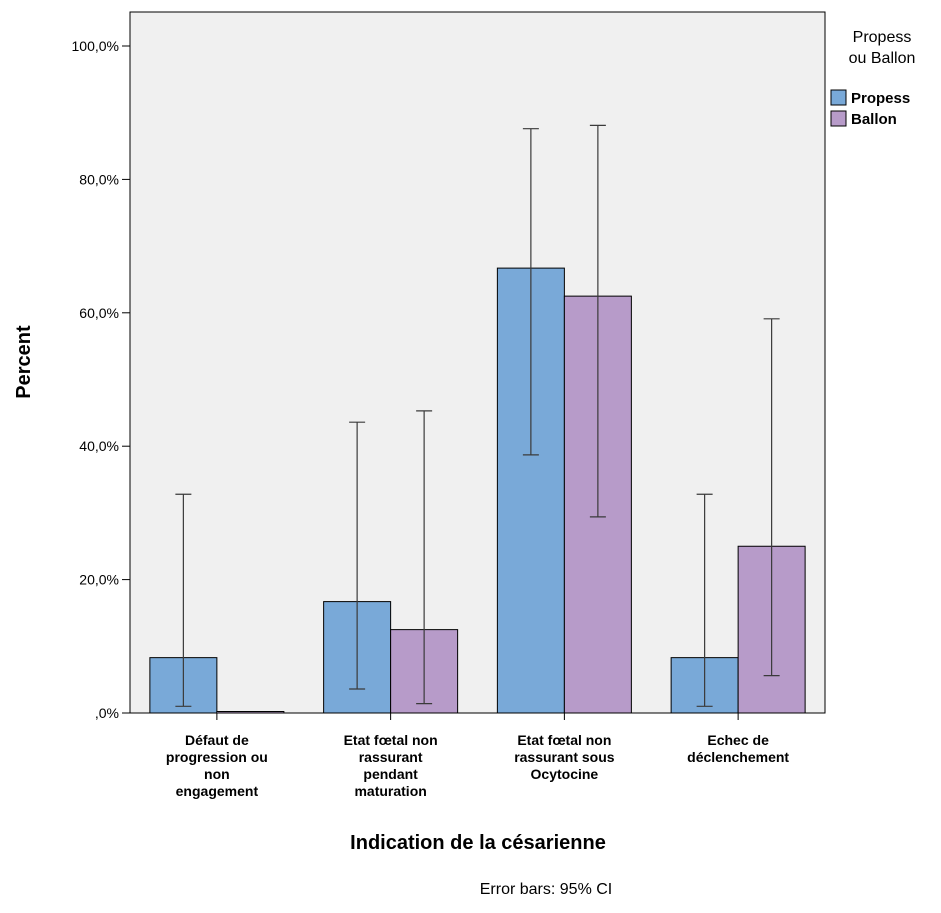 This screenshot has height=913, width=941. I want to click on bar-ballon, so click(250, 712).